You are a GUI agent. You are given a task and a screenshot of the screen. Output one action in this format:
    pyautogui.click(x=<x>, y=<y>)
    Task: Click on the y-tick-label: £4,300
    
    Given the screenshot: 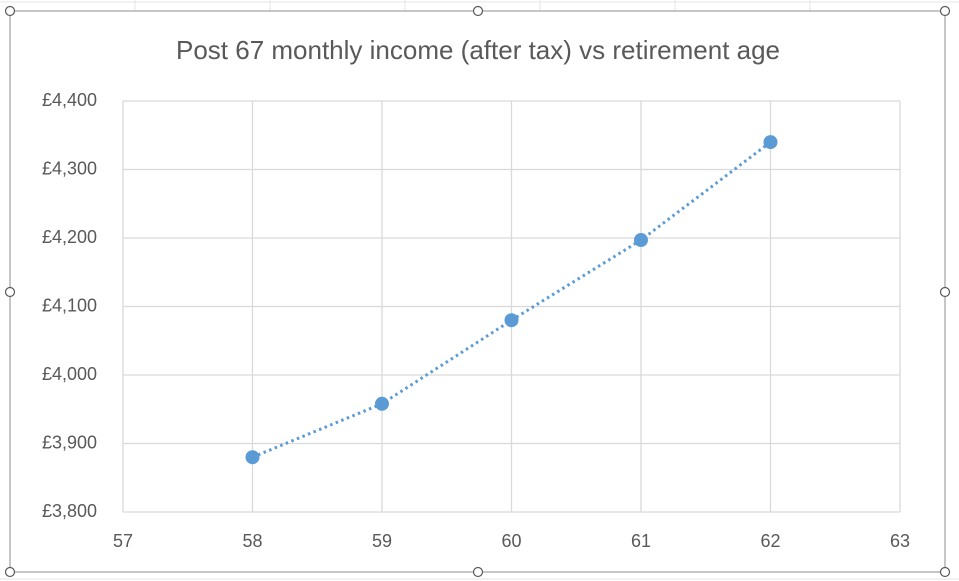 What is the action you would take?
    pyautogui.click(x=69, y=168)
    